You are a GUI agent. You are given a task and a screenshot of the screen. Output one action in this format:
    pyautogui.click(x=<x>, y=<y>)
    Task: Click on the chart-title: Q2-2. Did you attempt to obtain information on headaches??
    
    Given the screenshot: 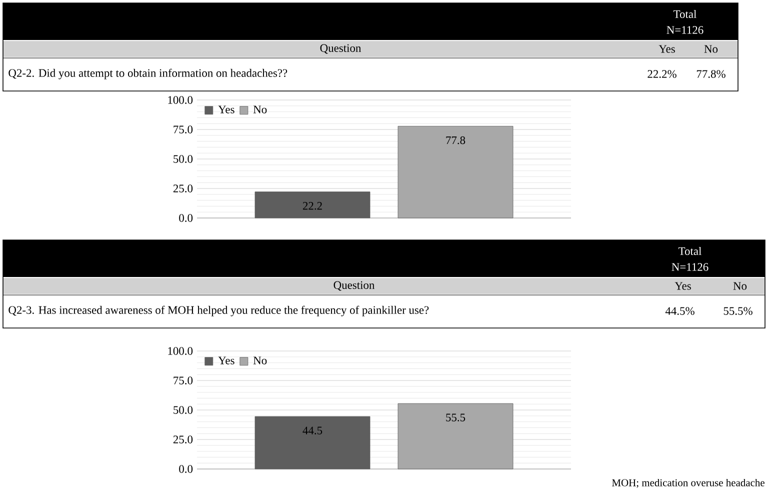 What is the action you would take?
    pyautogui.click(x=148, y=74)
    